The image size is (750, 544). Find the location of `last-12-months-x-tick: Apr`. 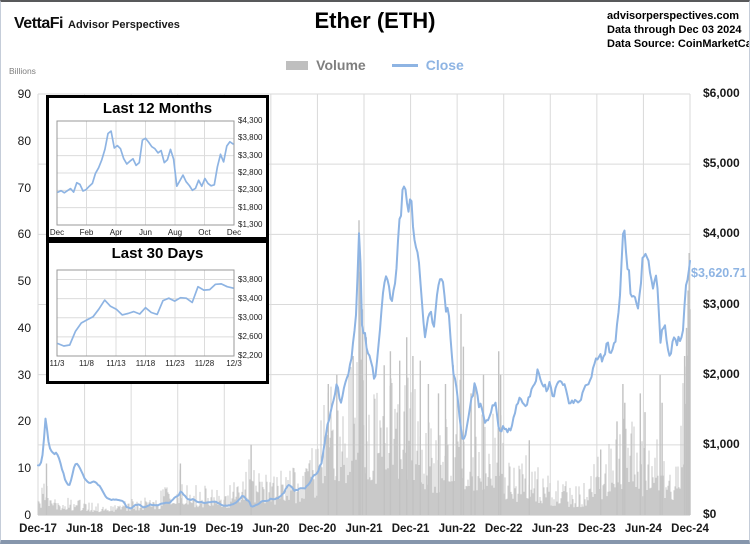

last-12-months-x-tick: Apr is located at coordinates (116, 232).